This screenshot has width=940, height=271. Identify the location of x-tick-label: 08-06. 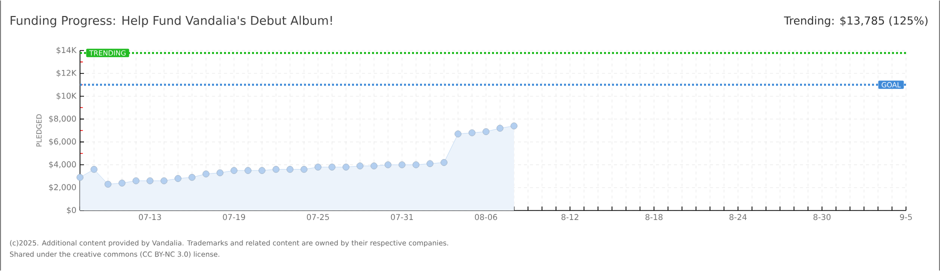
(486, 217).